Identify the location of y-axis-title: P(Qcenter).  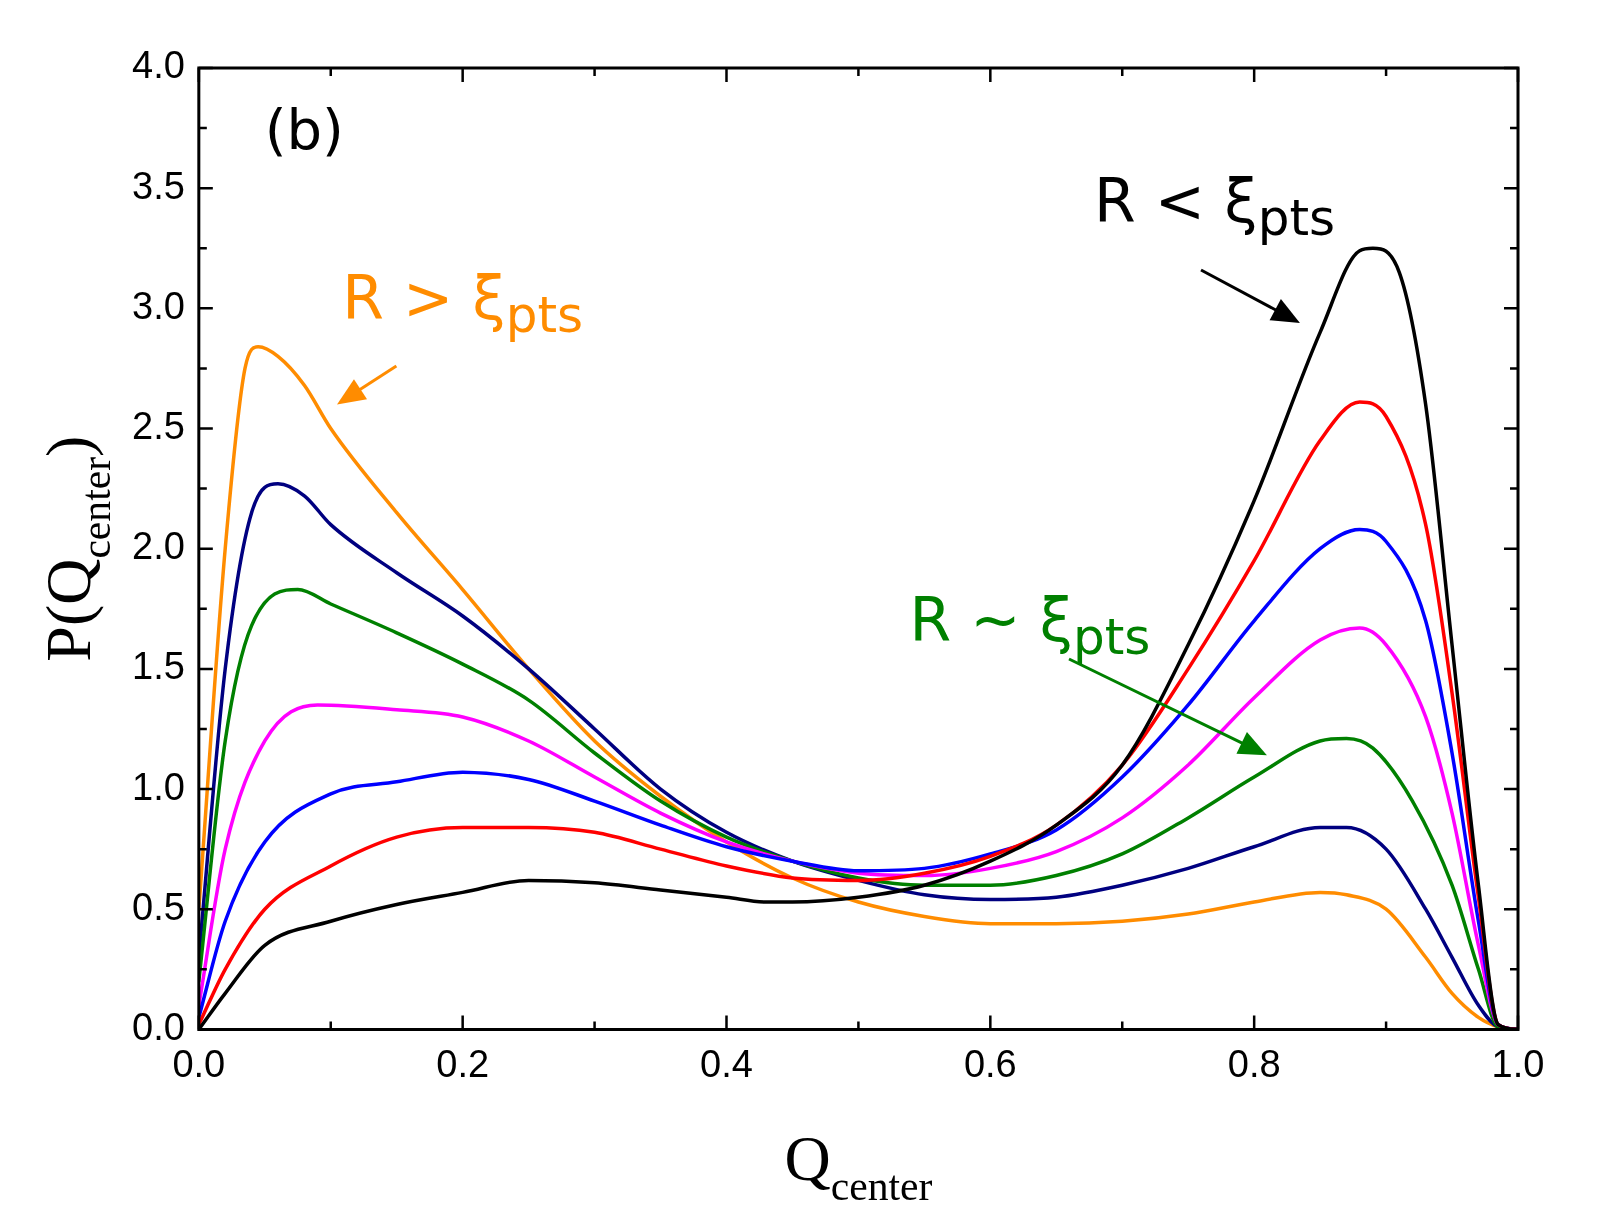
(76, 548).